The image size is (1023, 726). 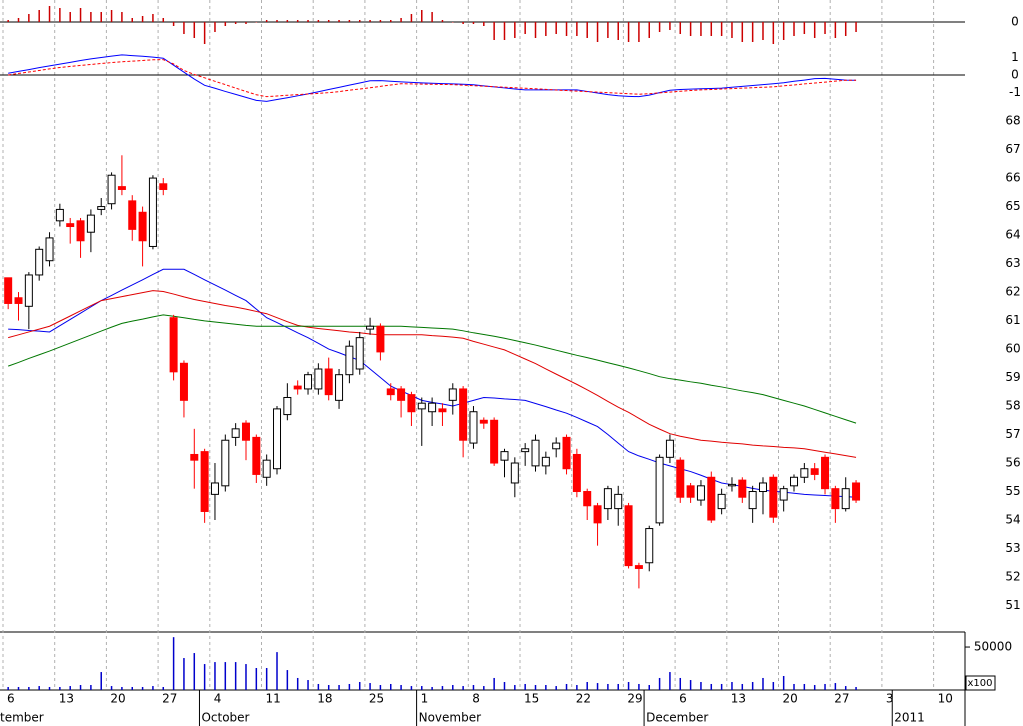 What do you see at coordinates (425, 699) in the screenshot?
I see `x-tick-label: 1` at bounding box center [425, 699].